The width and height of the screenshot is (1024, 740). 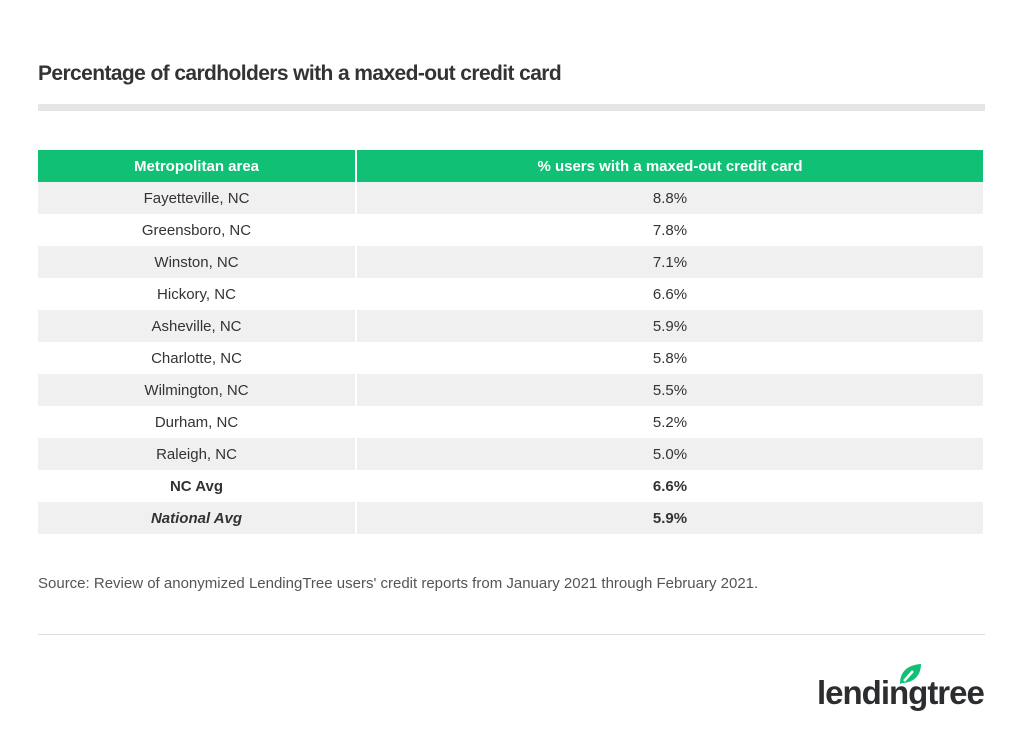 I want to click on table-row: Hickory, NC 6.6%, so click(x=510, y=294).